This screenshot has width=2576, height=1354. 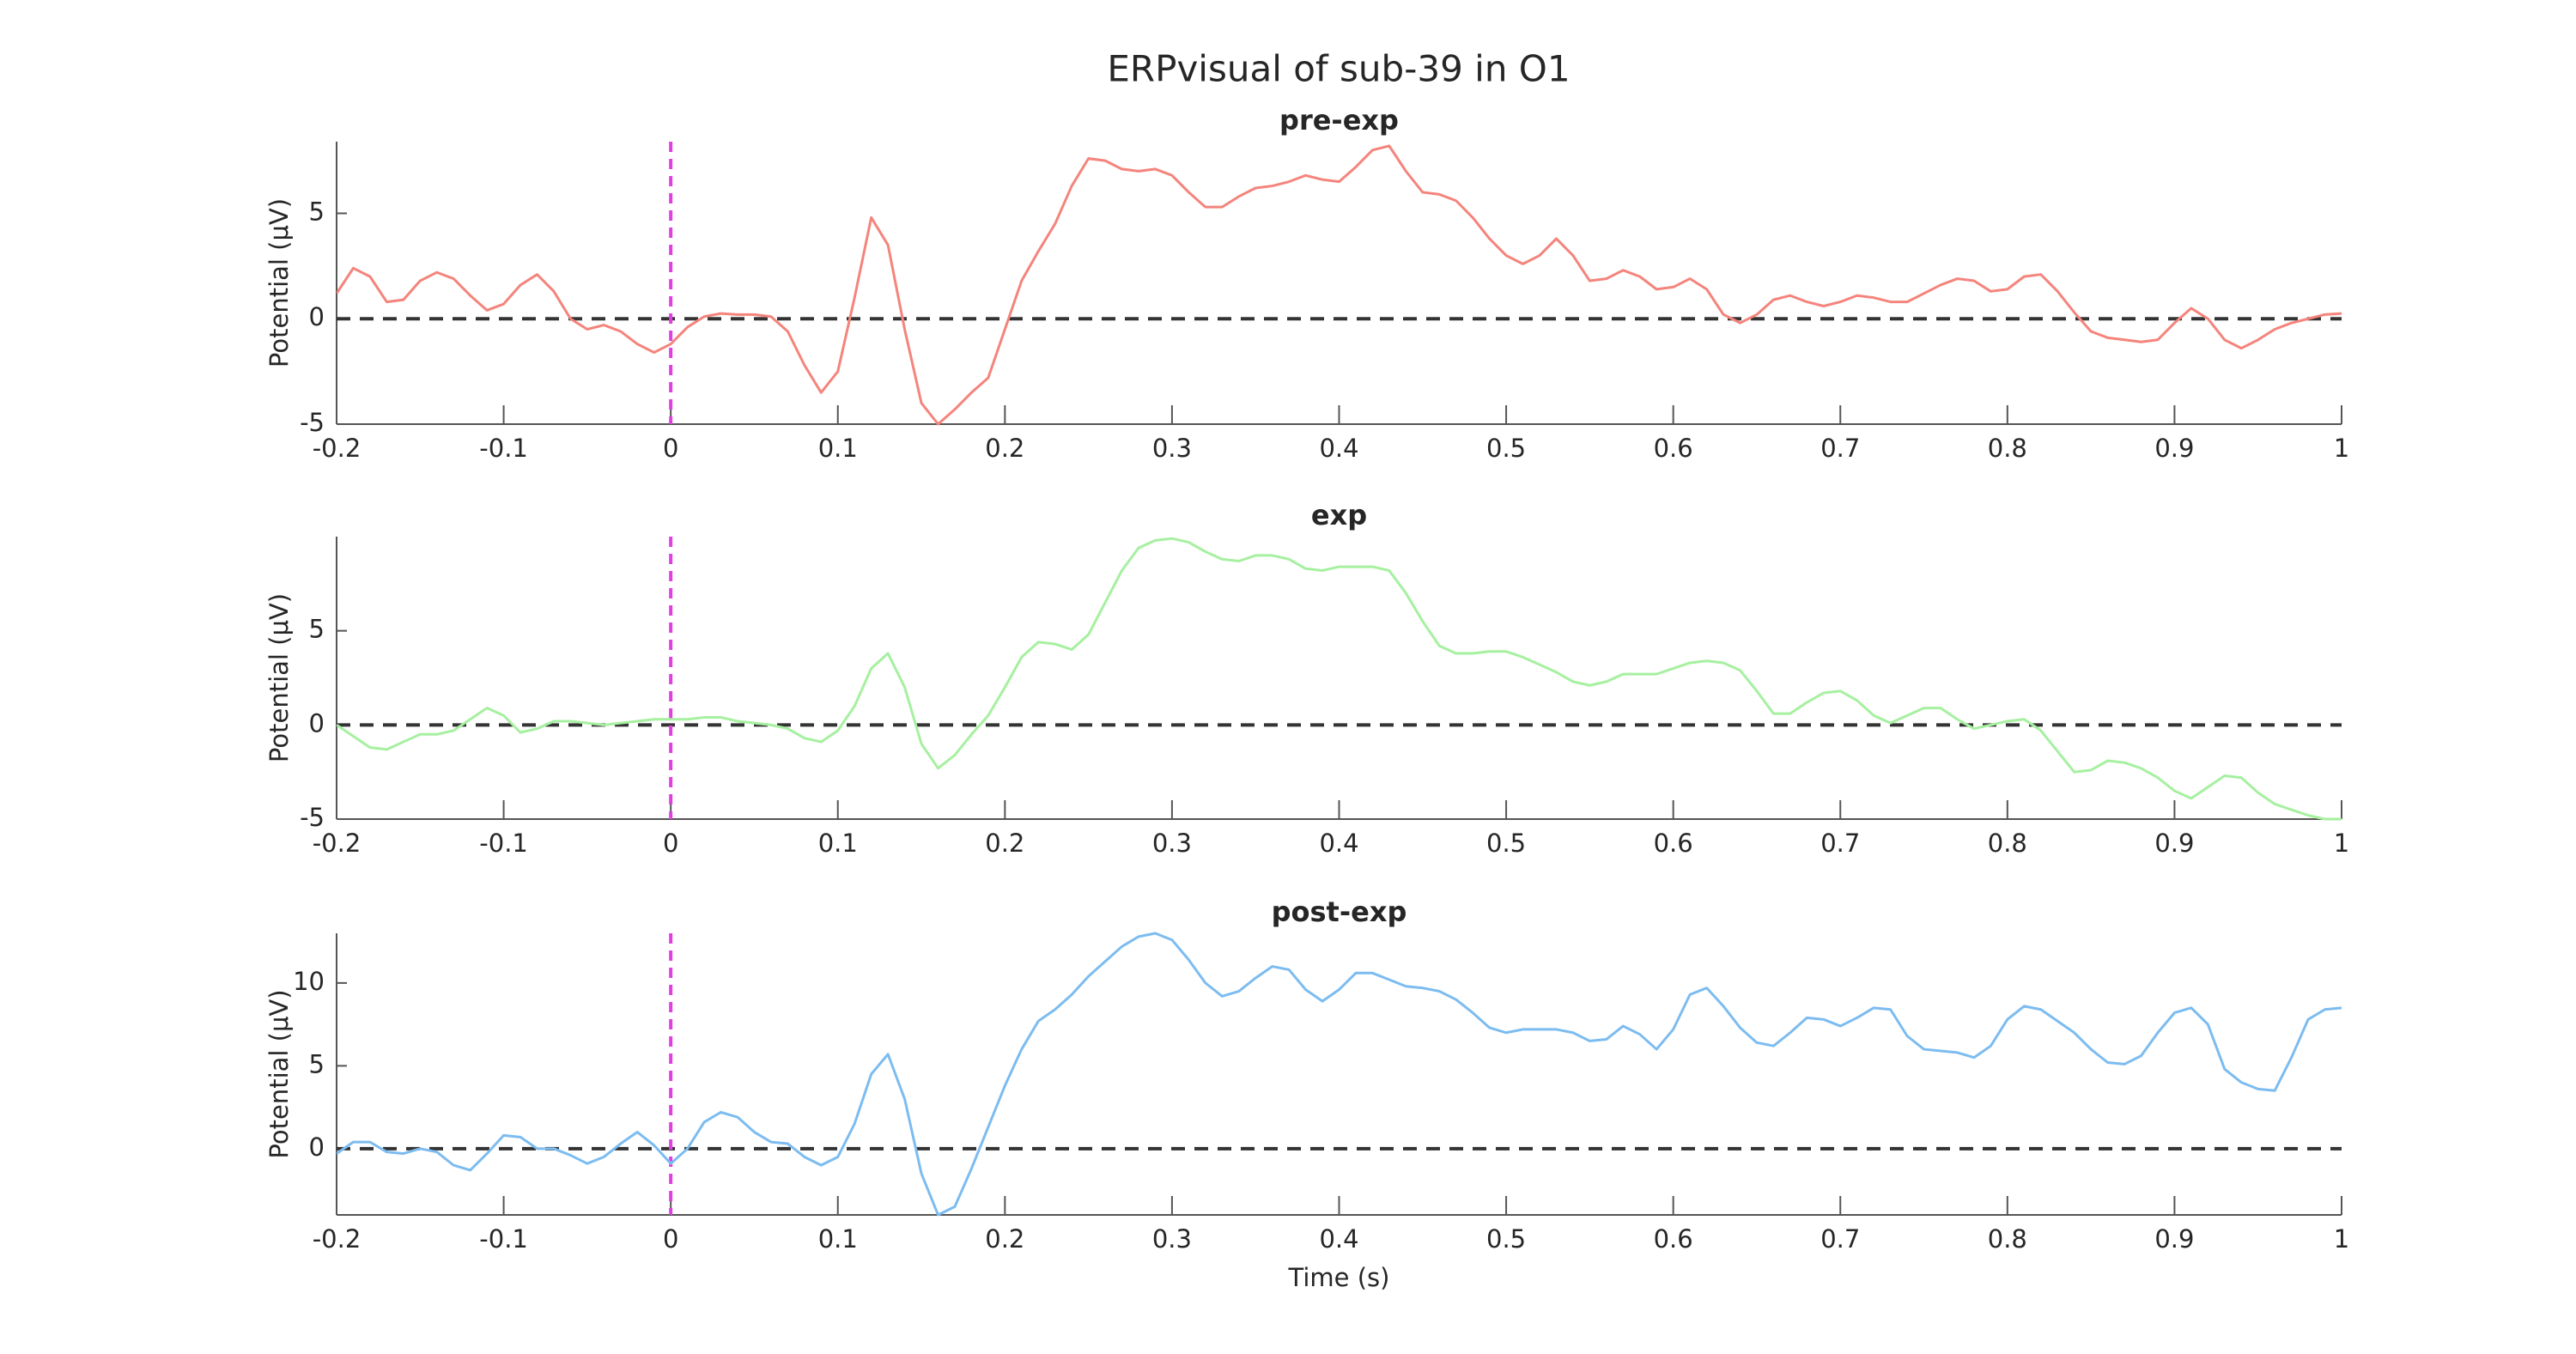 I want to click on subplot-title: pre-exp, so click(x=1339, y=120).